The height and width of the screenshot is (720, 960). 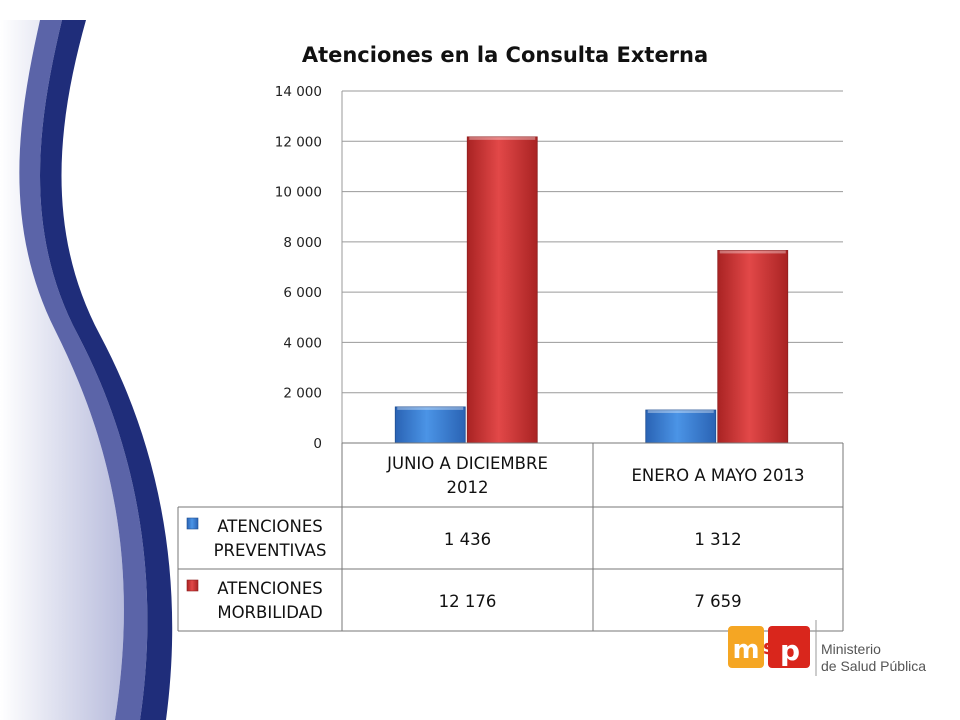 I want to click on series-name: PREVENTIVAS, so click(x=270, y=550).